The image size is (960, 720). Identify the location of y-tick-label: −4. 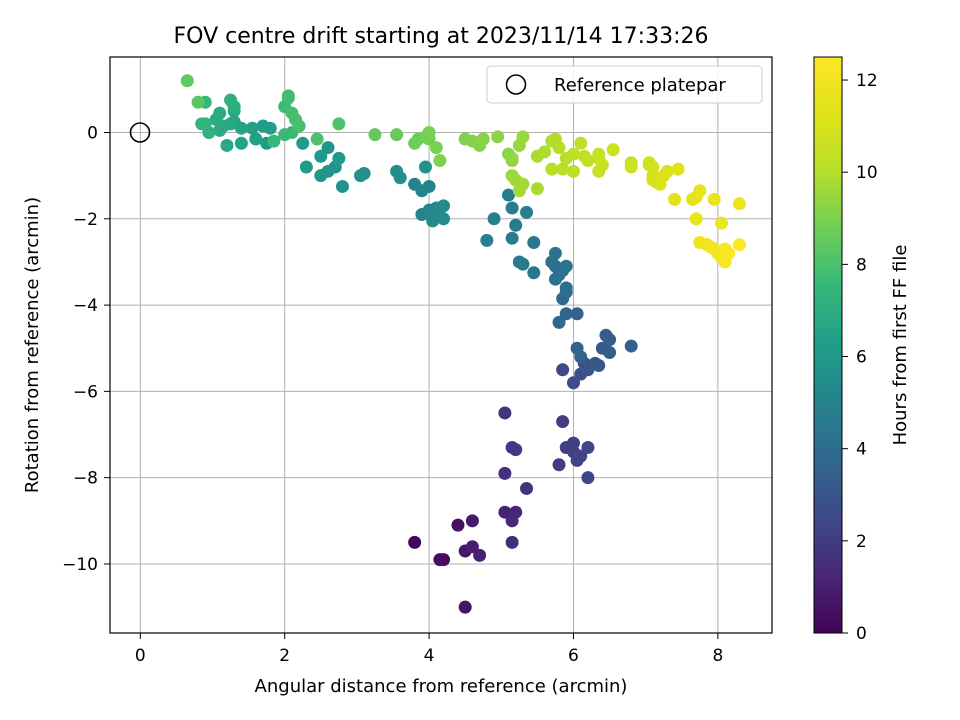
(85, 306).